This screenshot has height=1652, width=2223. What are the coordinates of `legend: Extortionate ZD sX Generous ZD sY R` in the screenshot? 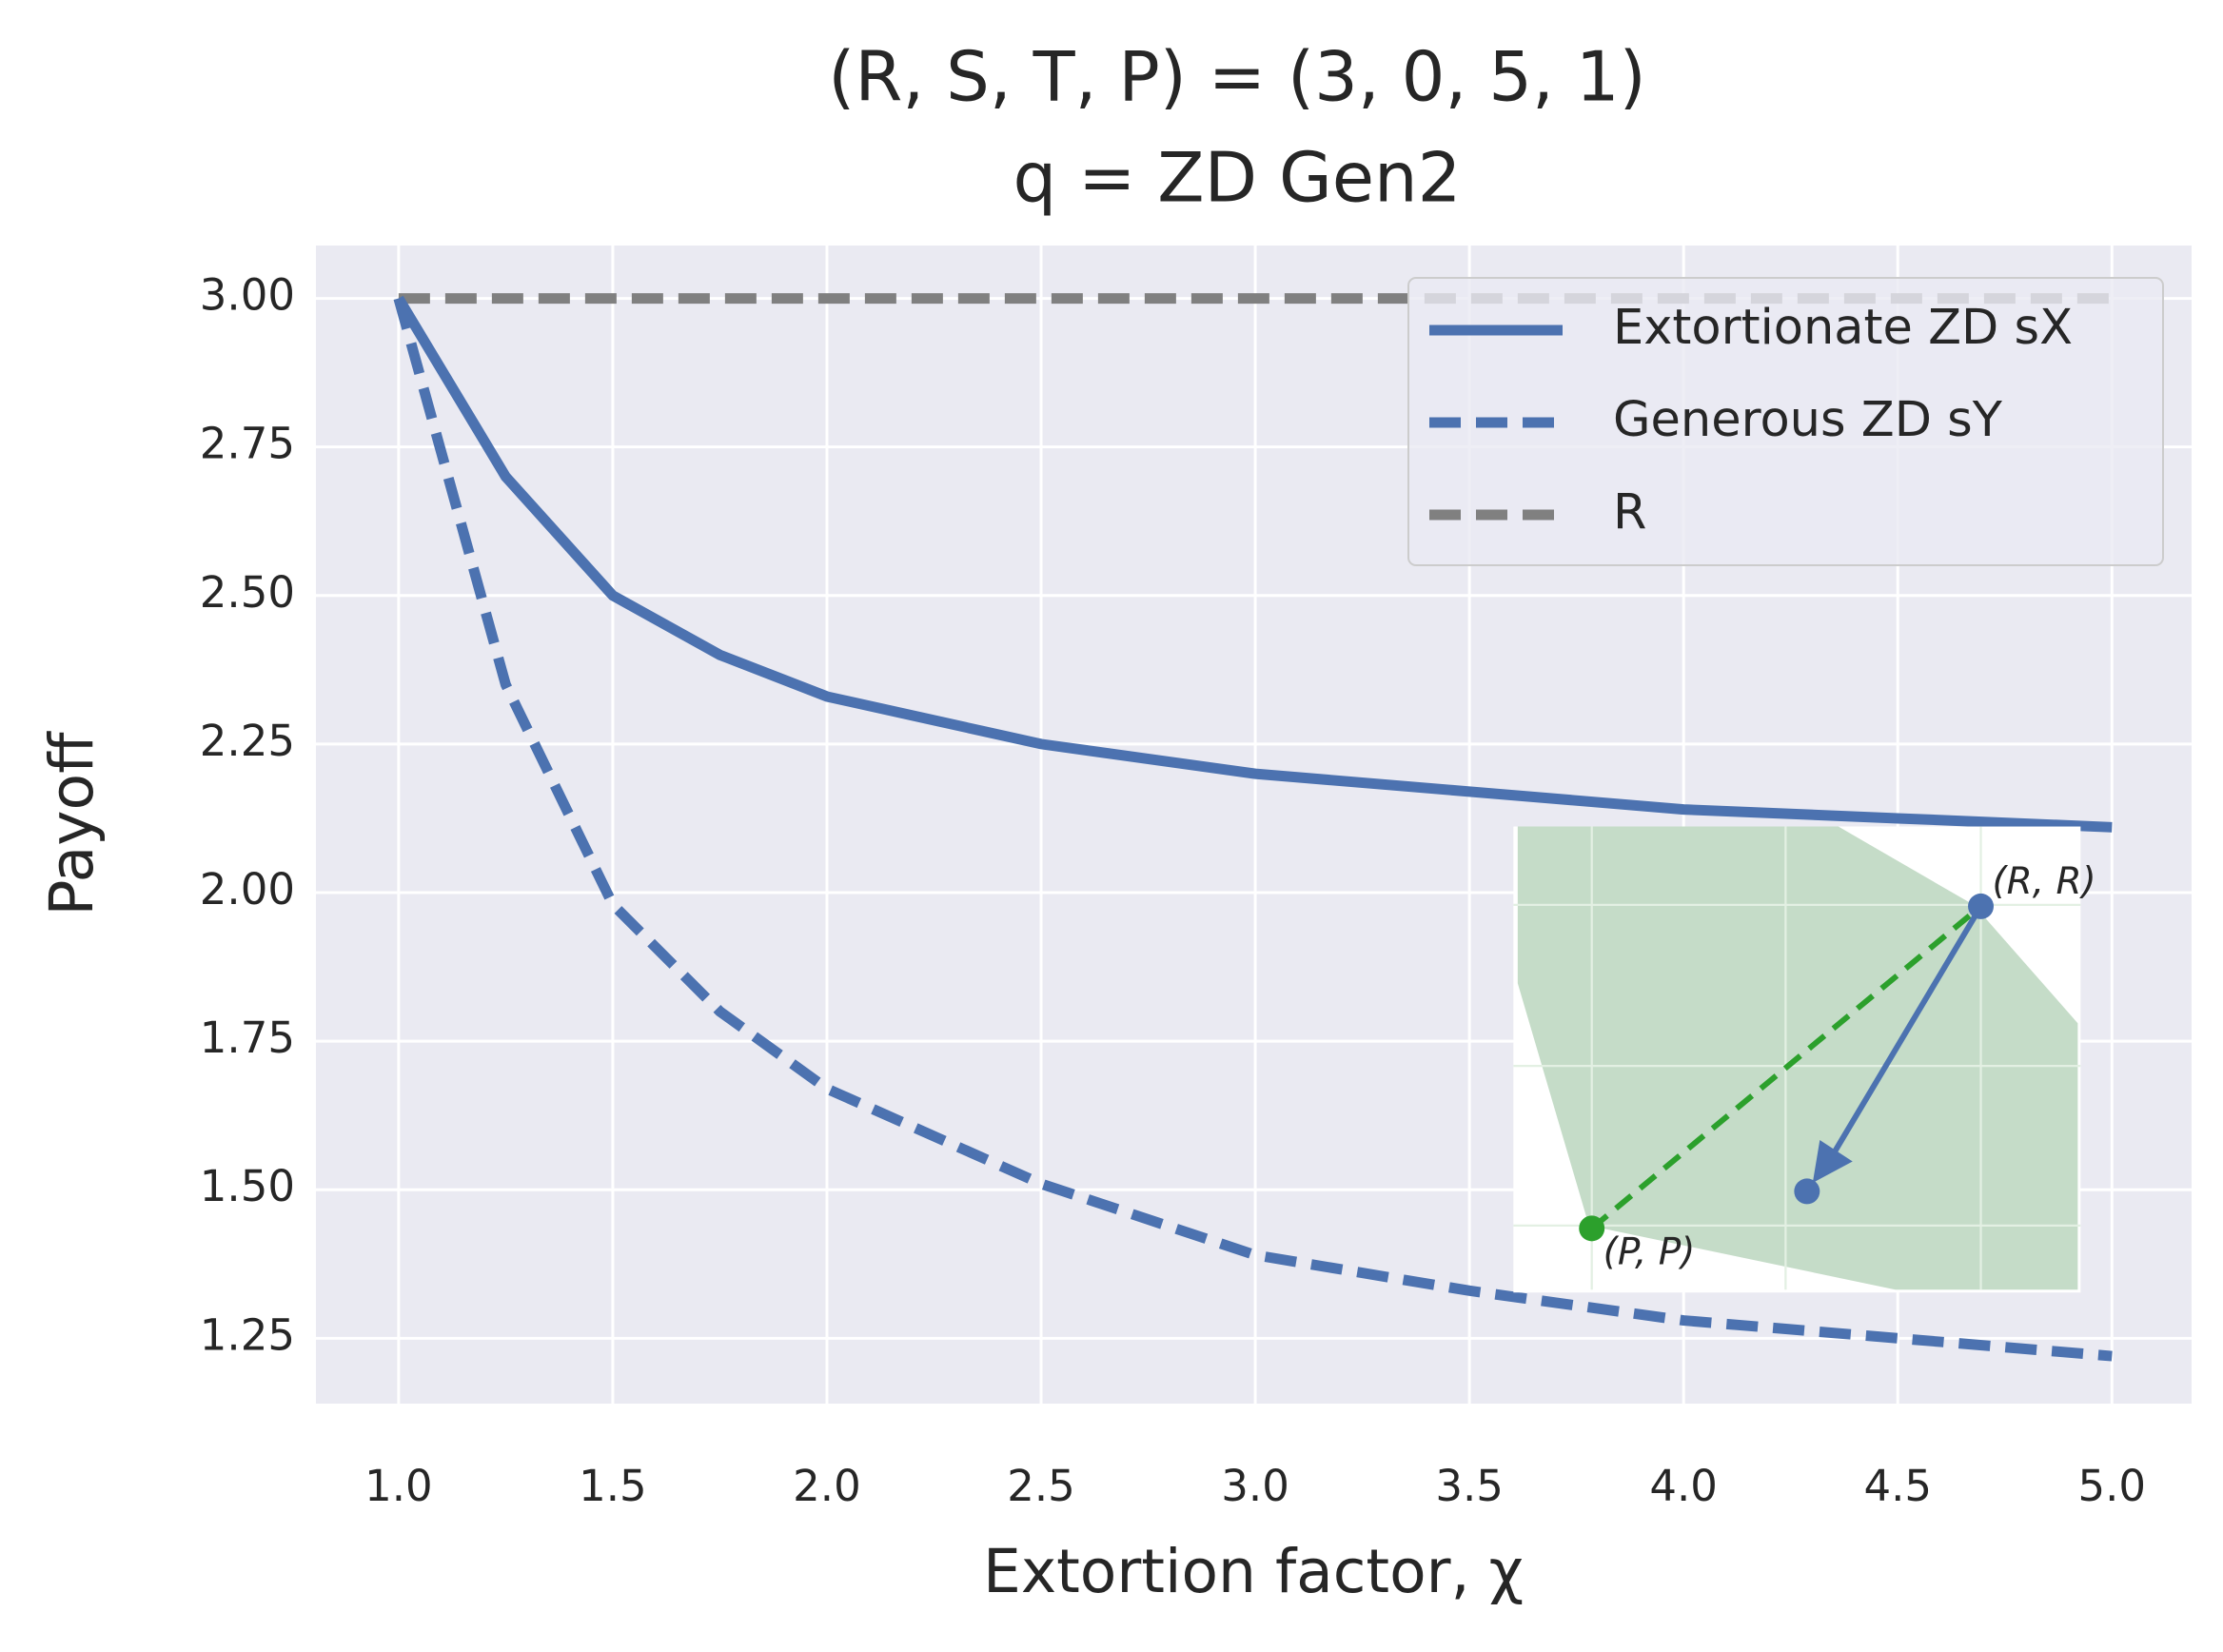 It's located at (1785, 422).